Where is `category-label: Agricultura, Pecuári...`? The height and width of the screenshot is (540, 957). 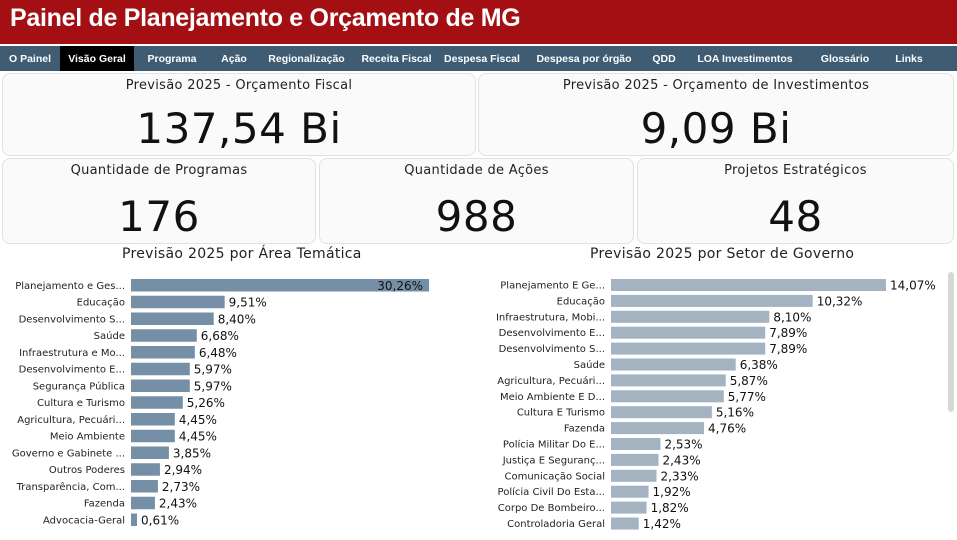
category-label: Agricultura, Pecuári... is located at coordinates (551, 381).